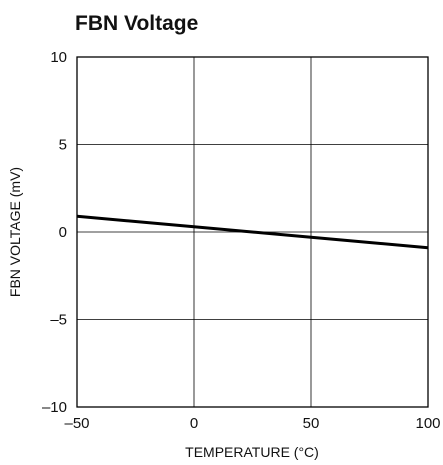  Describe the element at coordinates (63, 232) in the screenshot. I see `y-tick-label: 0` at that location.